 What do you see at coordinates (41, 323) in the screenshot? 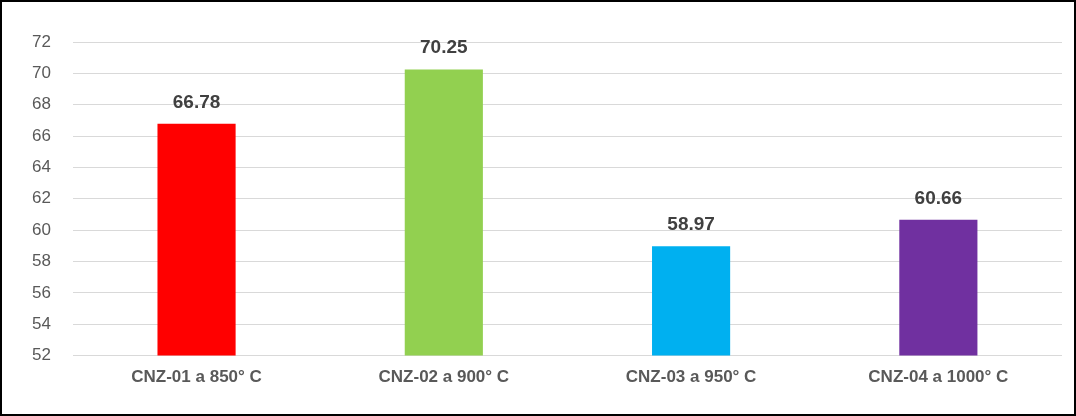
I see `y-tick-label: 54` at bounding box center [41, 323].